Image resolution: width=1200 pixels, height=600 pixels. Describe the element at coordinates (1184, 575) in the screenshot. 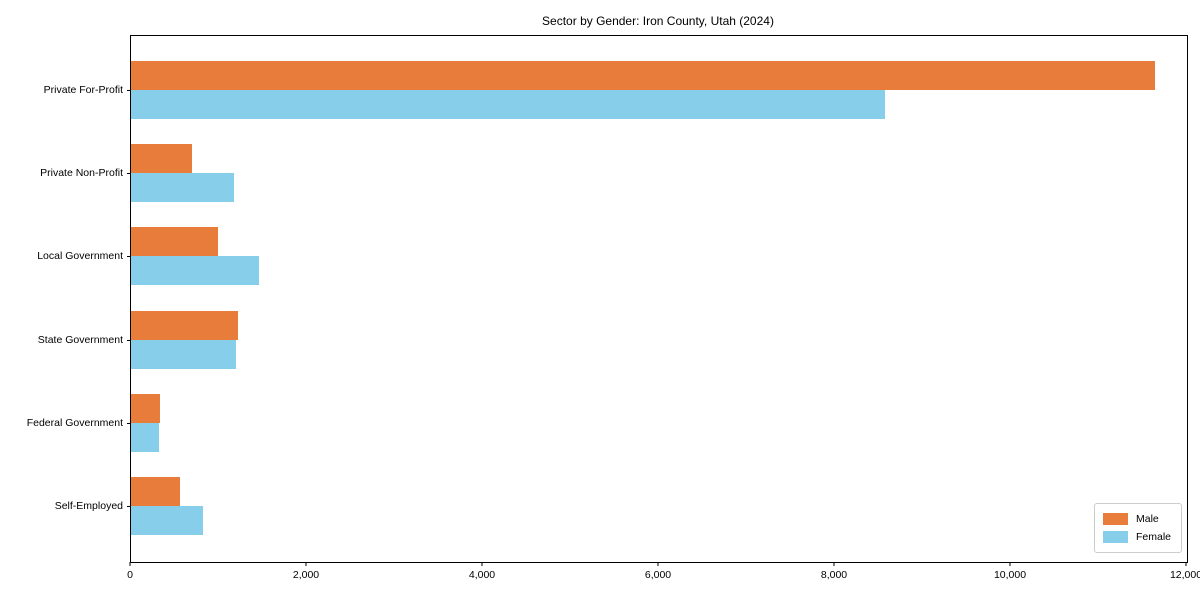

I see `x-tick-label: 12,000` at that location.